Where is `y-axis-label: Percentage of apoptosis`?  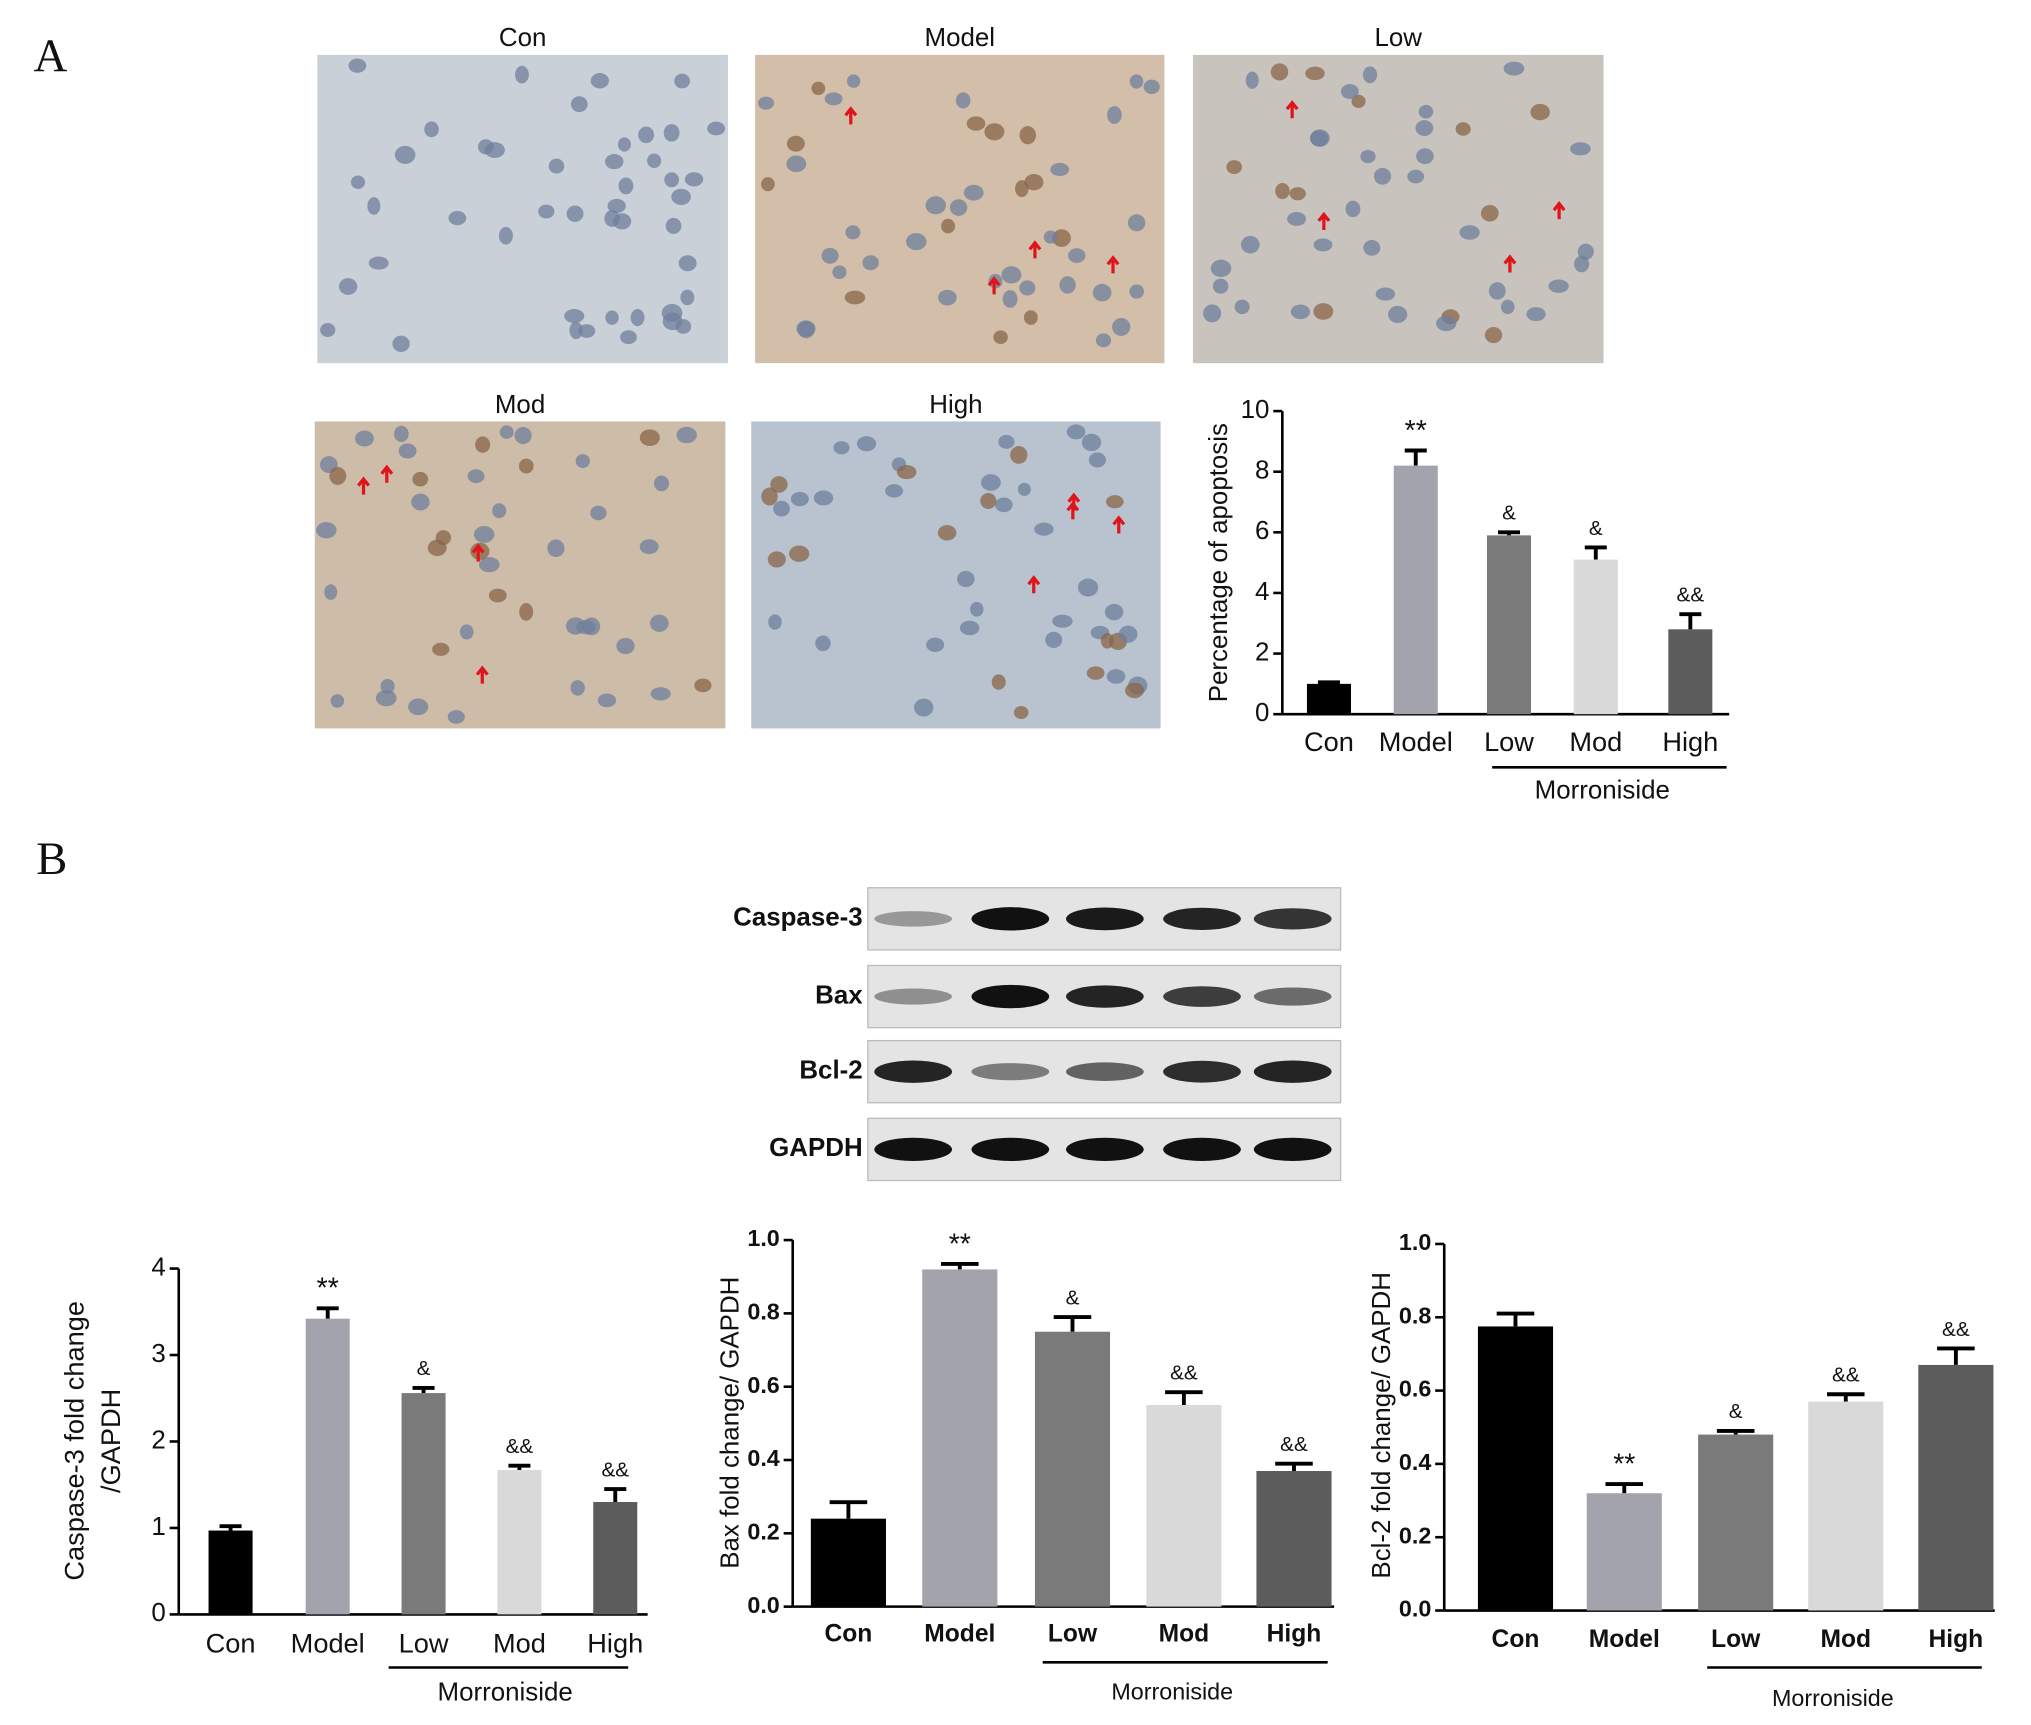
y-axis-label: Percentage of apoptosis is located at coordinates (1219, 562).